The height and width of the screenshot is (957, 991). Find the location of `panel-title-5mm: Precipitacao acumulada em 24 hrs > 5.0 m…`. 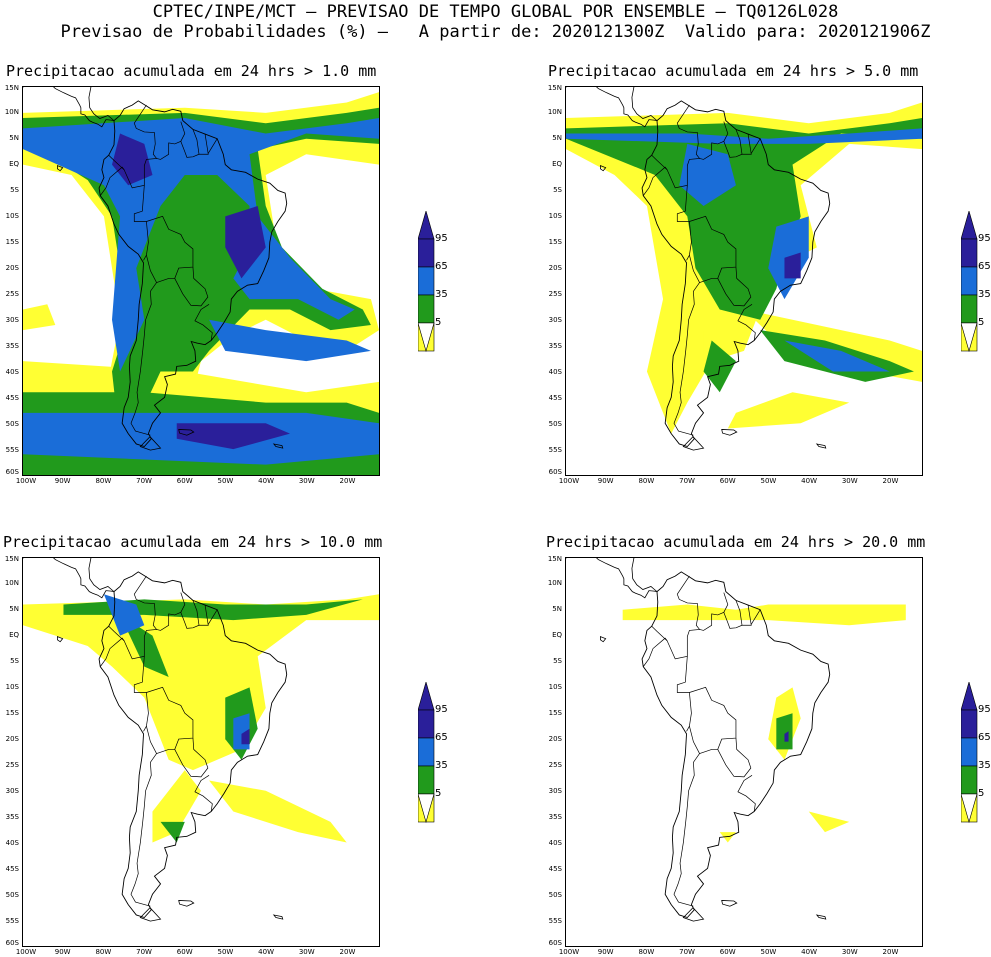

panel-title-5mm: Precipitacao acumulada em 24 hrs > 5.0 m… is located at coordinates (733, 71).